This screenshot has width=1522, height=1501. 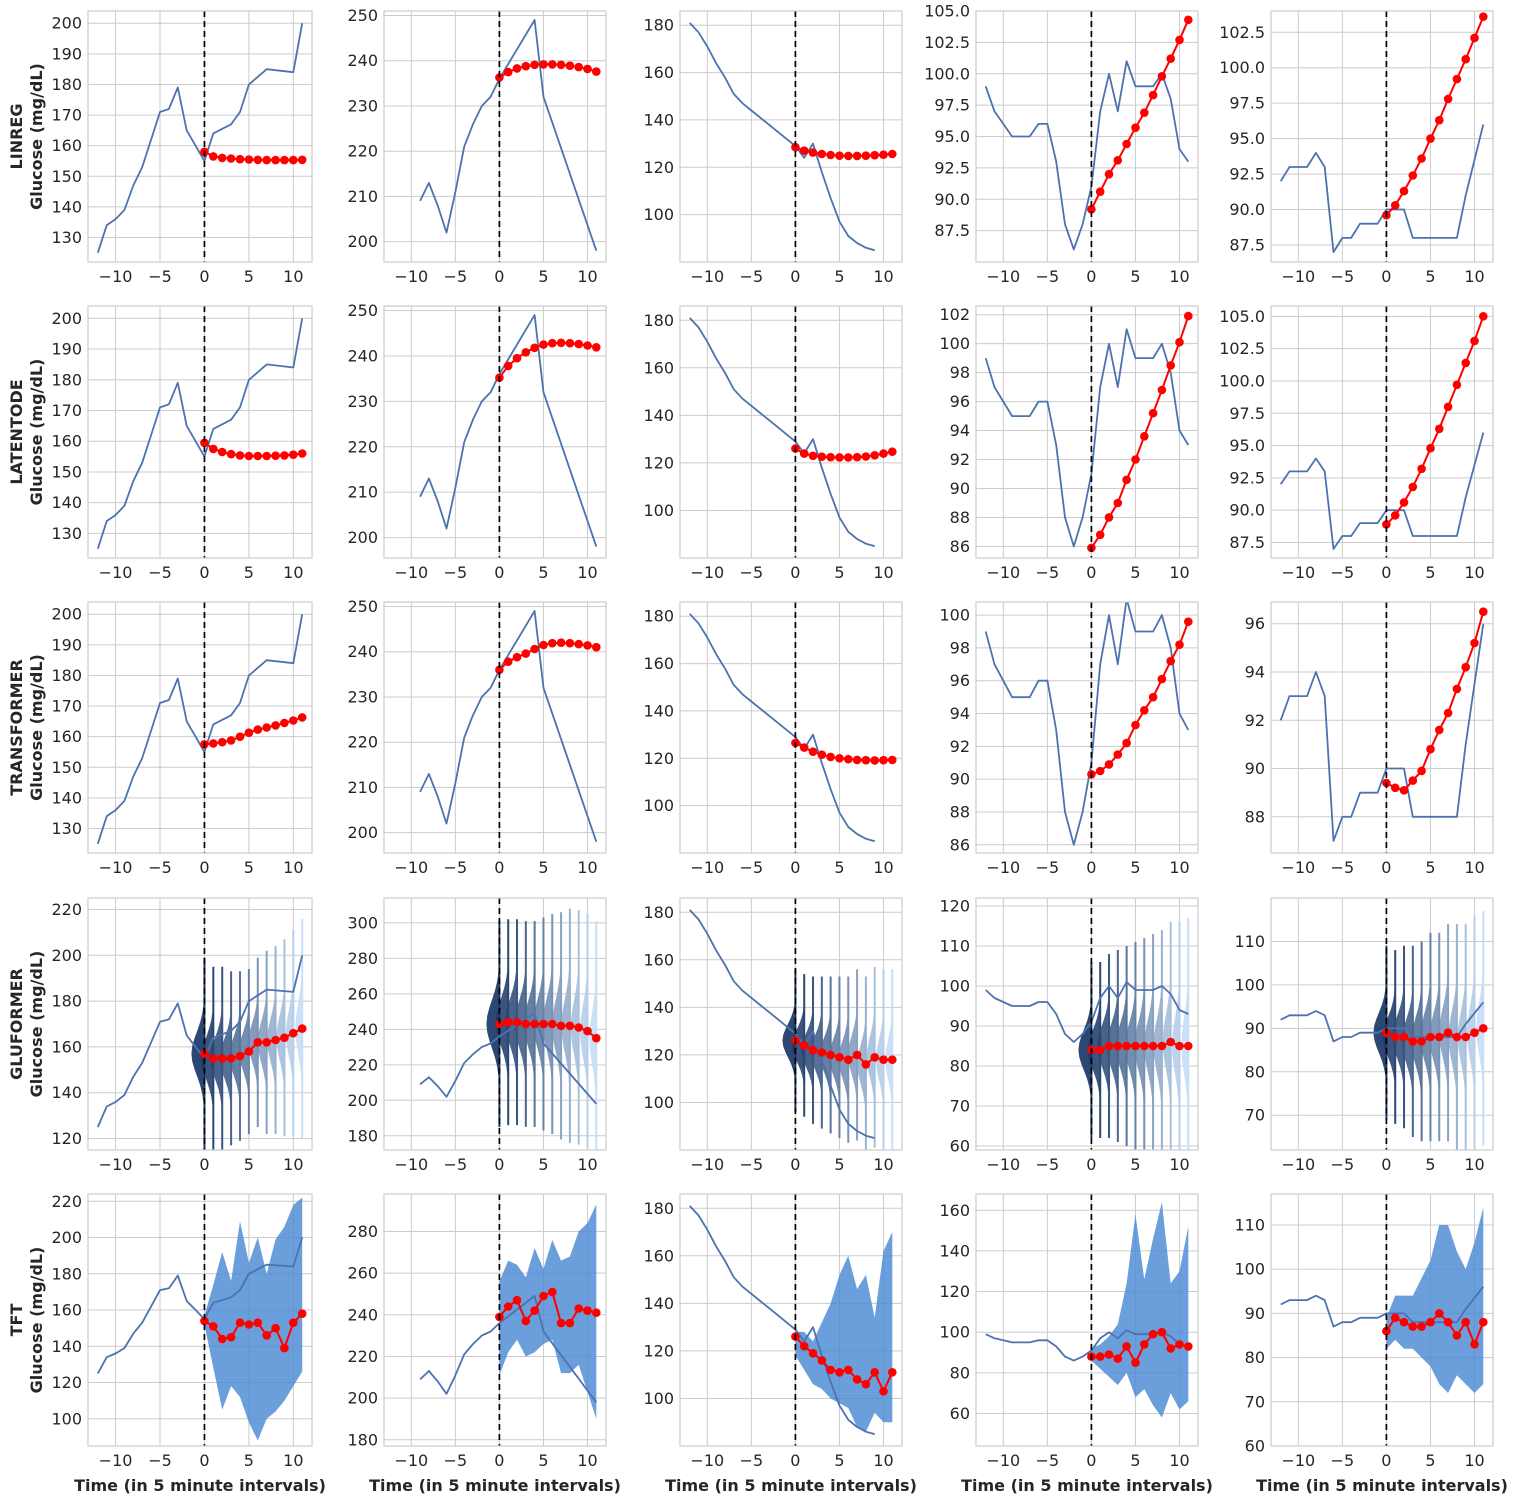 I want to click on y-tick-labels: 87.5 90.0 92.5 95.0 97.5 100.0 102.5, so click(x=1242, y=139).